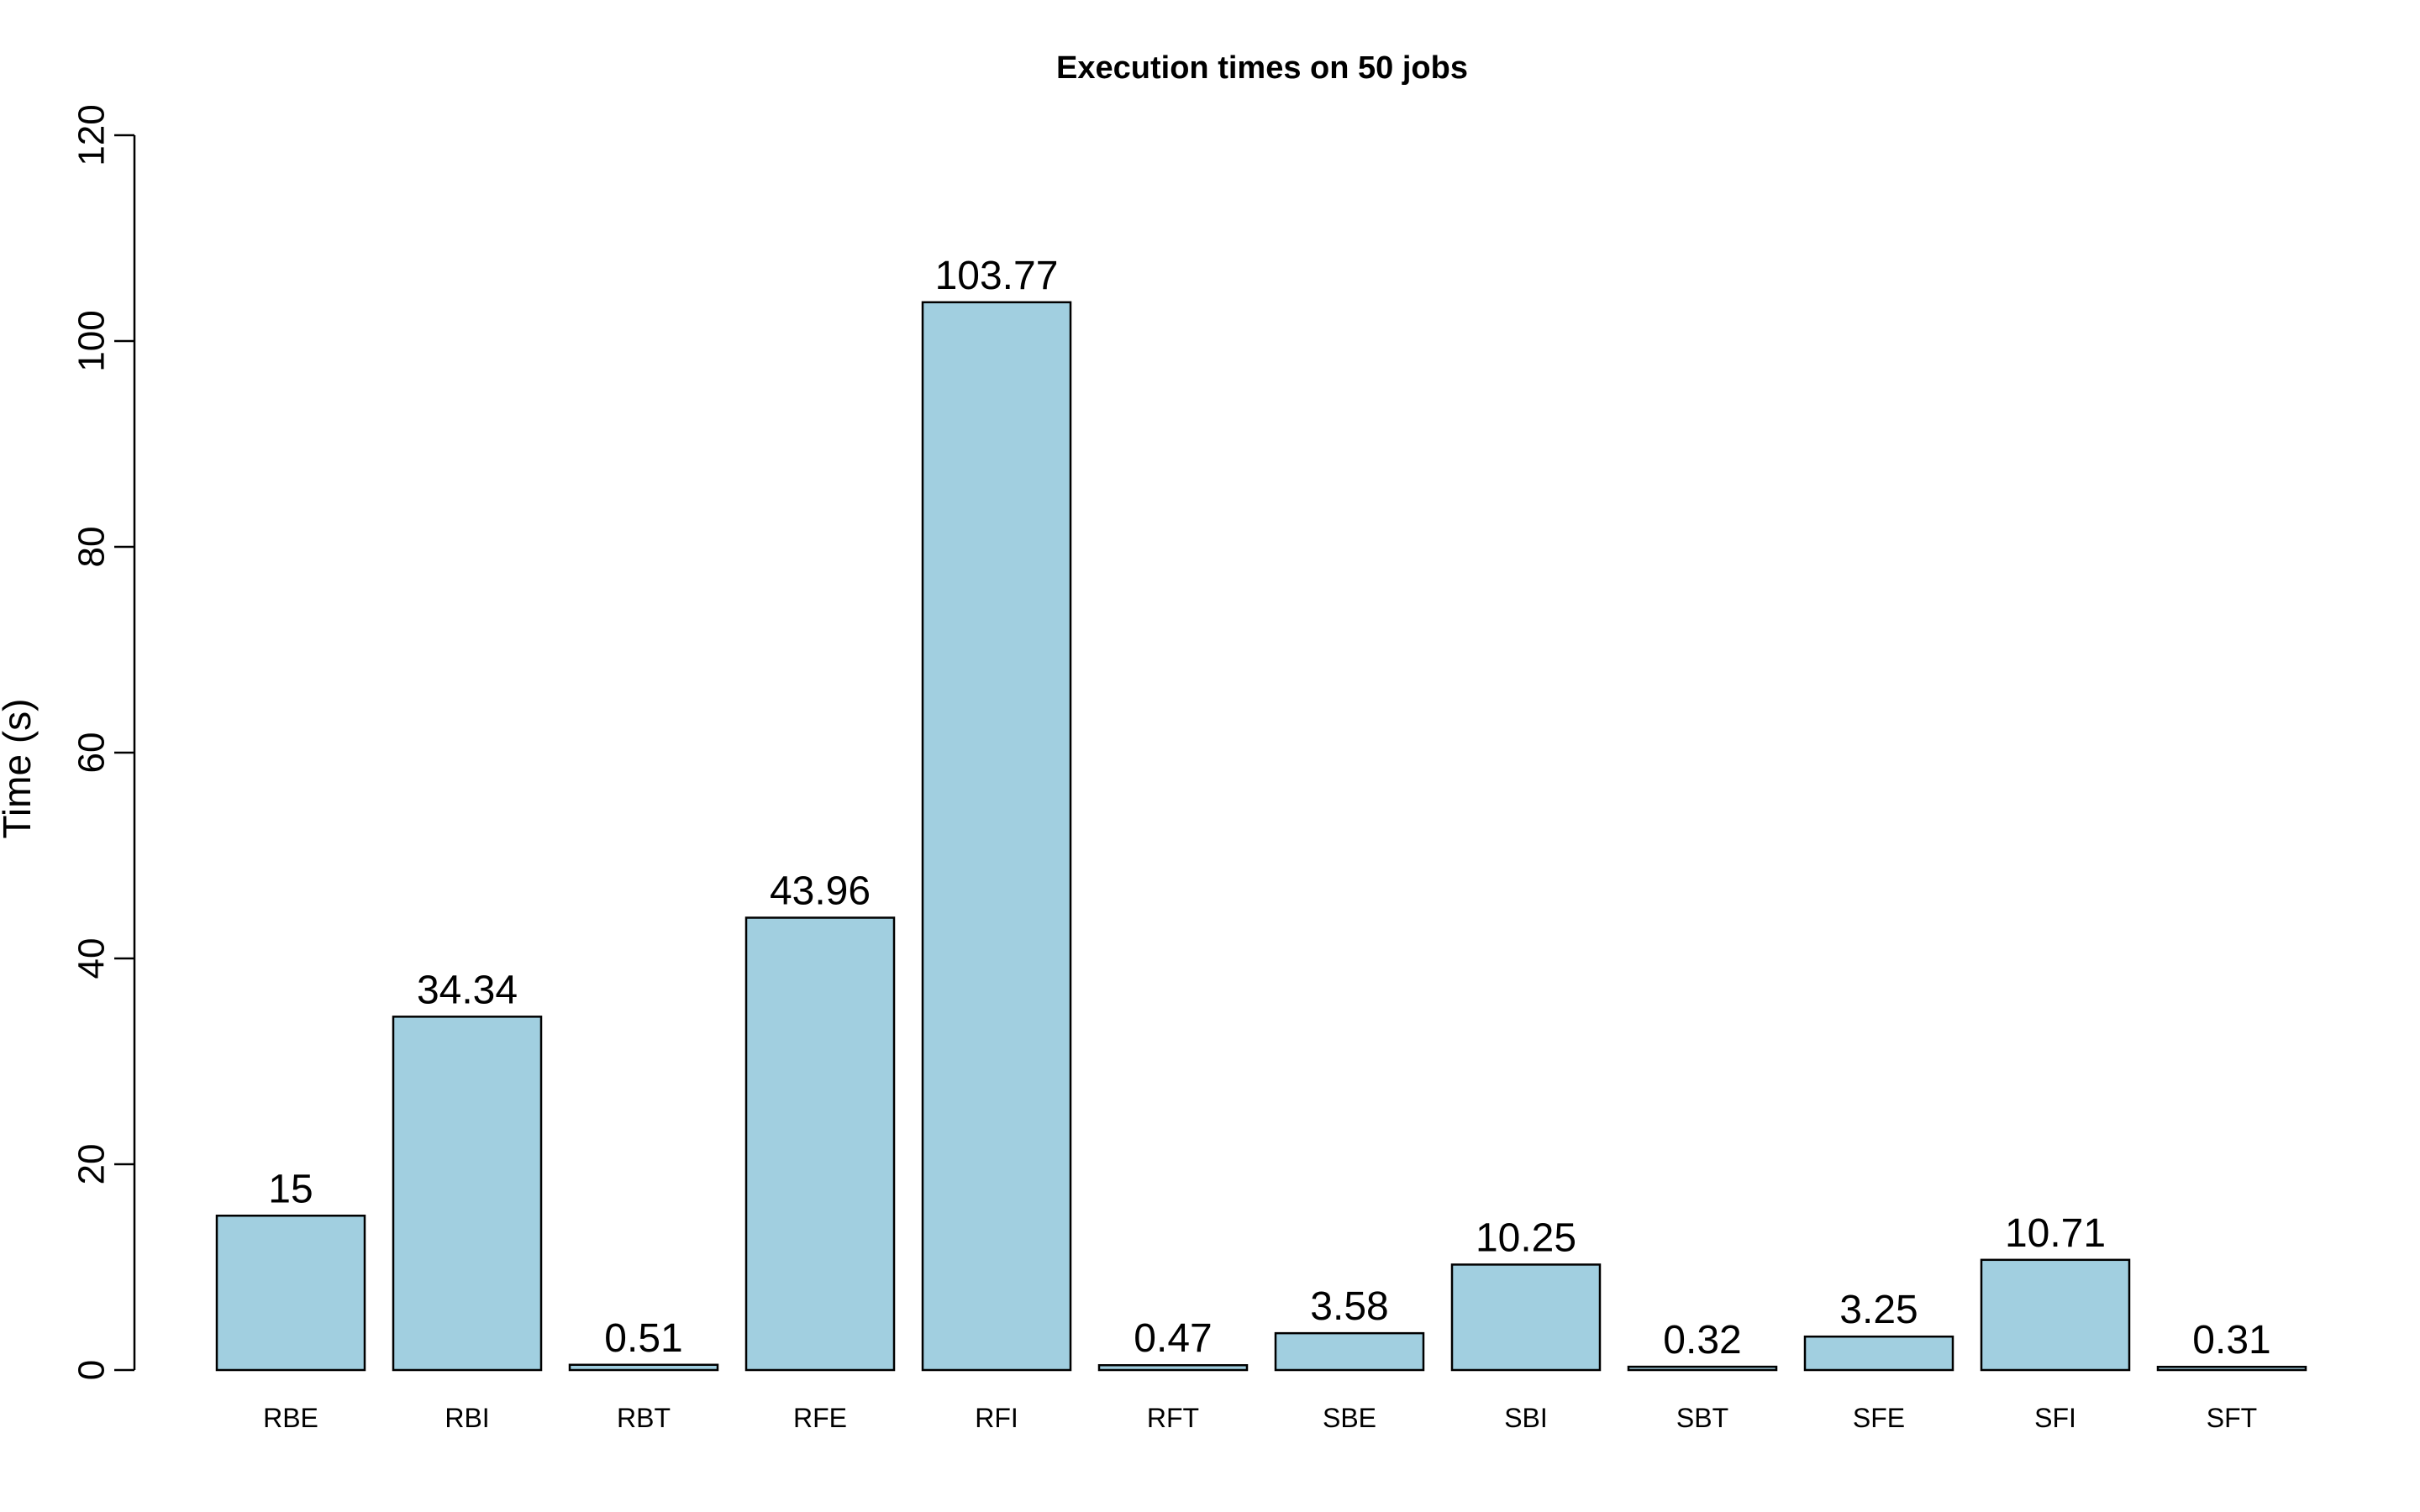  Describe the element at coordinates (1349, 1351) in the screenshot. I see `bar-sbe` at that location.